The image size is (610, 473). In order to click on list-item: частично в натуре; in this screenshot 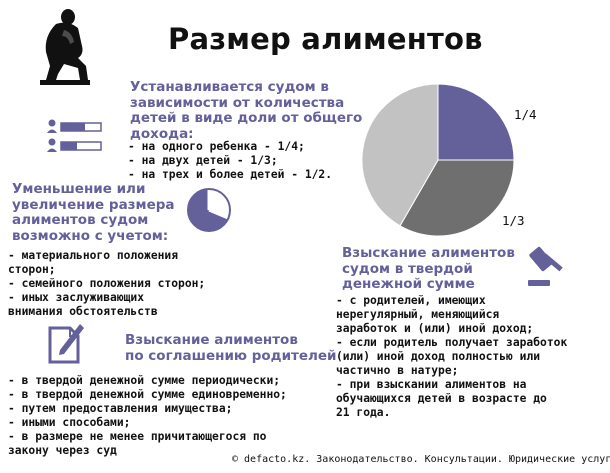, I will do `click(397, 370)`.